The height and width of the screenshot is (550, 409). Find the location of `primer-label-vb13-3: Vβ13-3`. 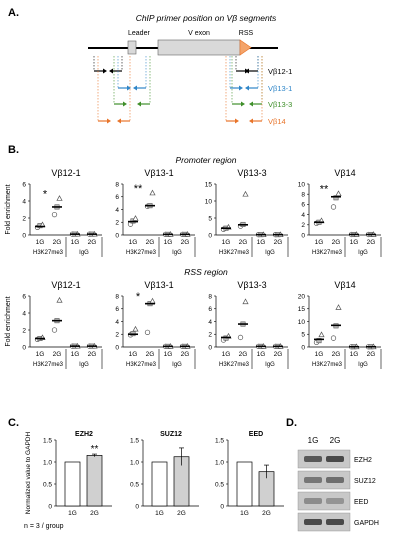

primer-label-vb13-3: Vβ13-3 is located at coordinates (280, 104).